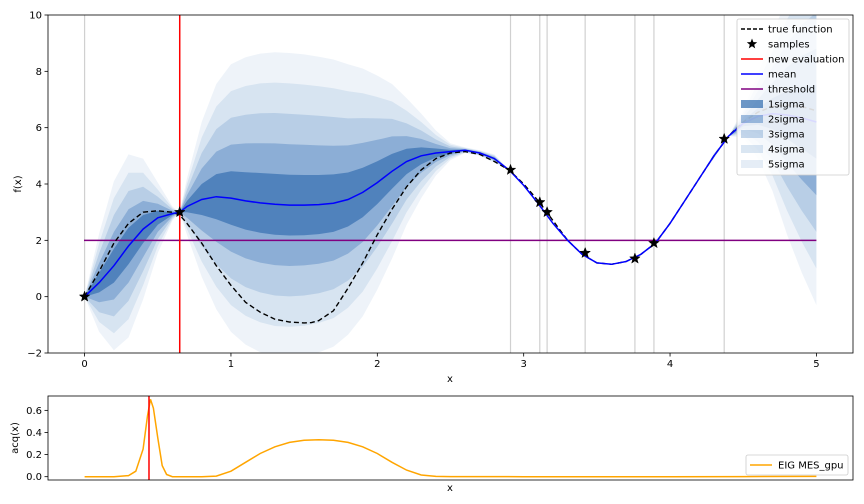 This screenshot has height=504, width=864. What do you see at coordinates (34, 411) in the screenshot?
I see `acq-y-tick-label: 0.6` at bounding box center [34, 411].